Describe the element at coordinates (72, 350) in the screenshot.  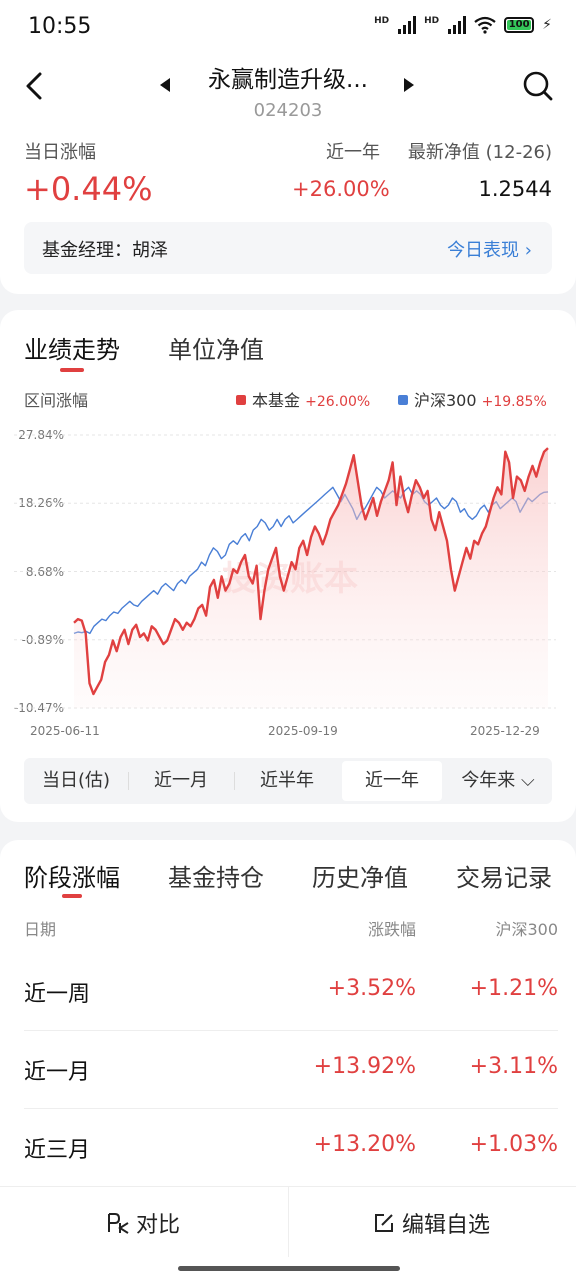
I see `tab-performance-trend: 业绩走势` at that location.